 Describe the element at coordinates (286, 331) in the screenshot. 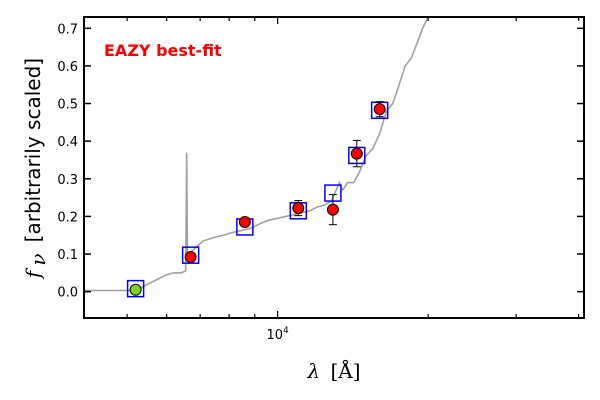

I see `x-tick-label-exponent: 4` at that location.